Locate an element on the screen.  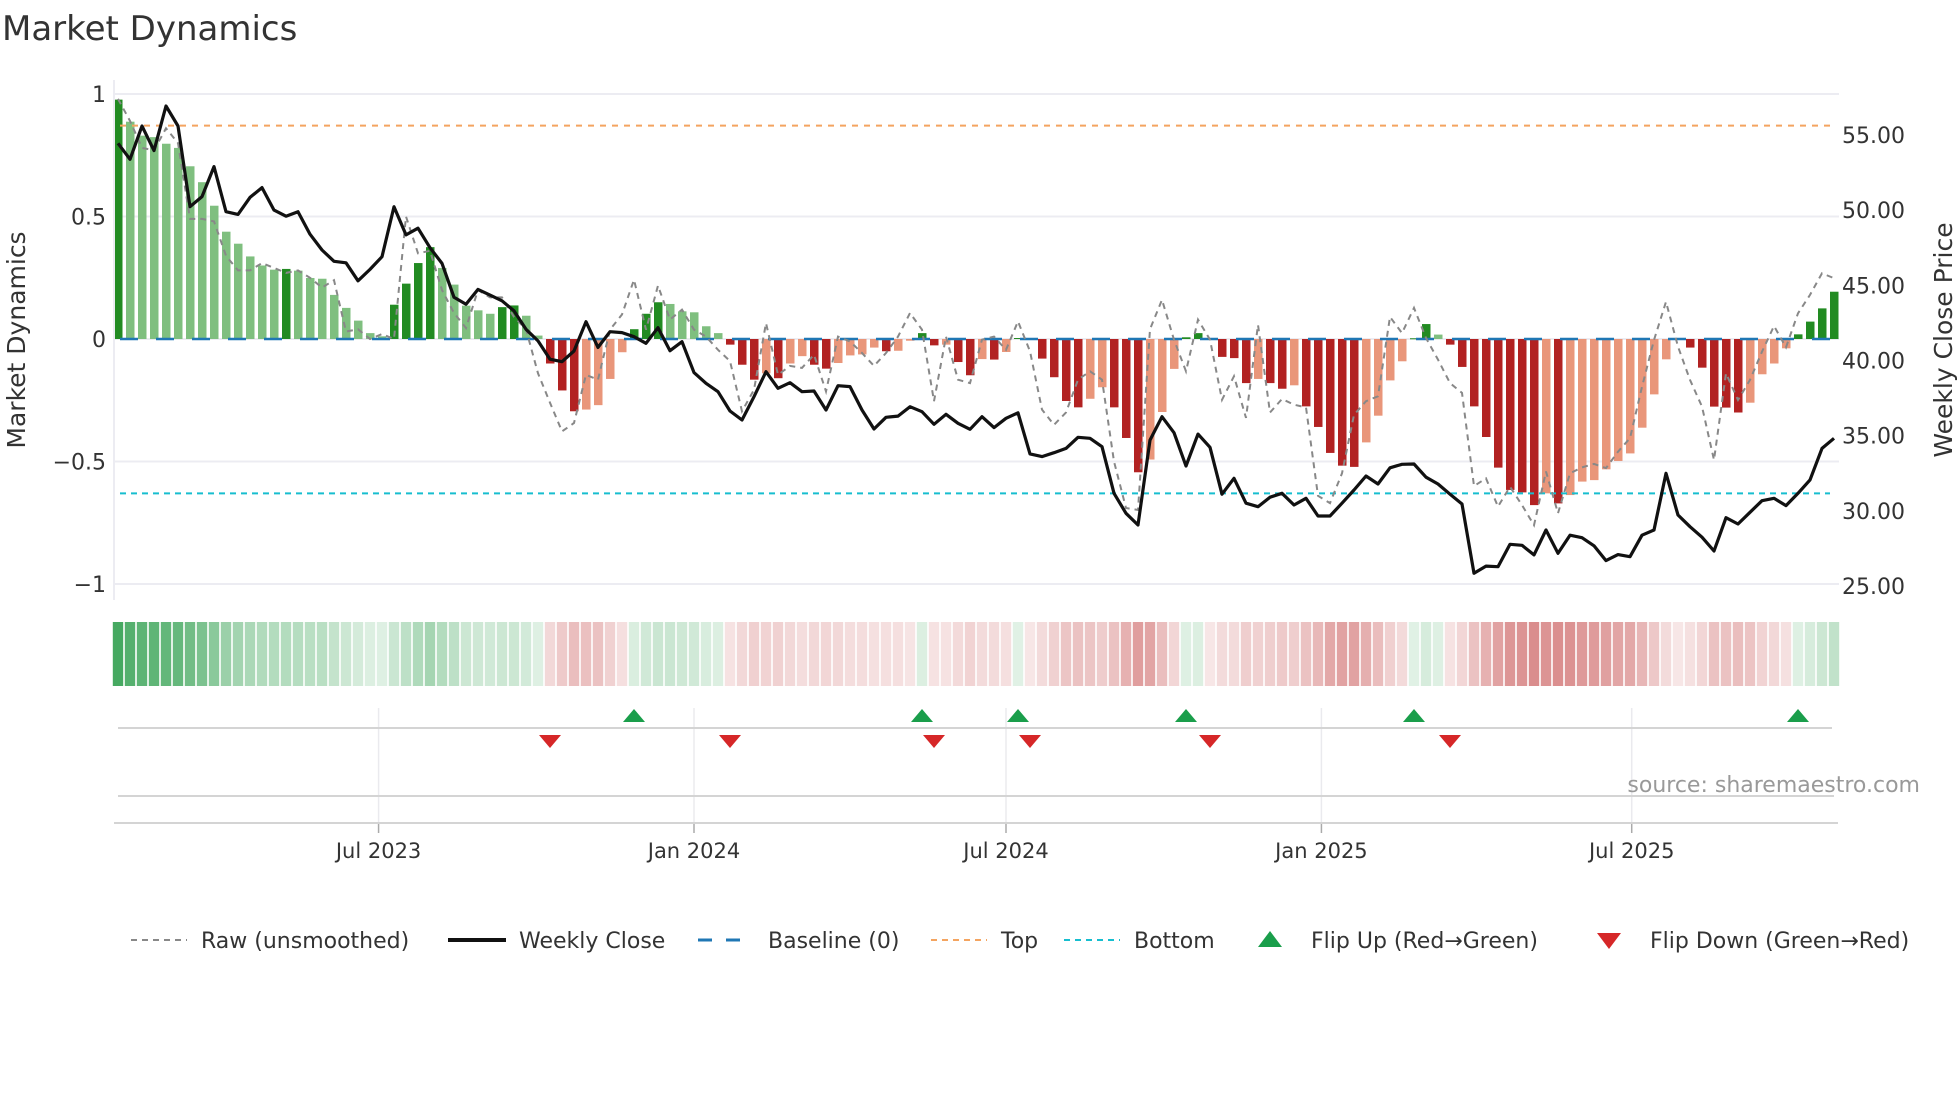
x-tick-label: Jul 2023 is located at coordinates (377, 851).